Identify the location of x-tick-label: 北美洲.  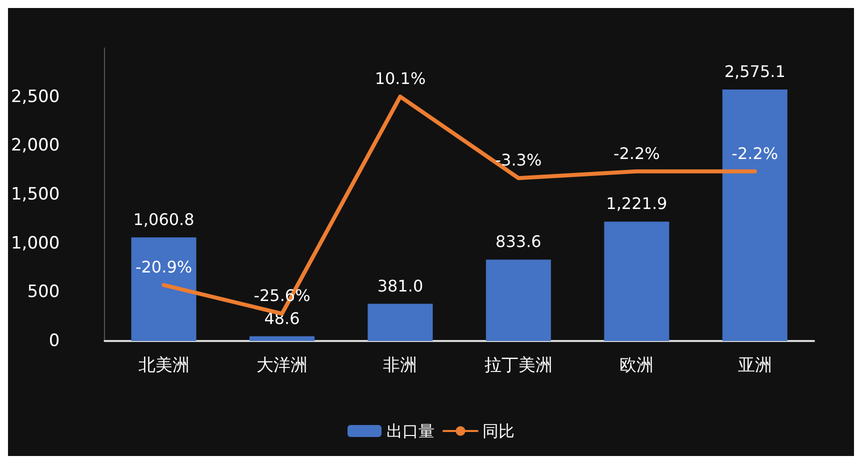
(164, 366).